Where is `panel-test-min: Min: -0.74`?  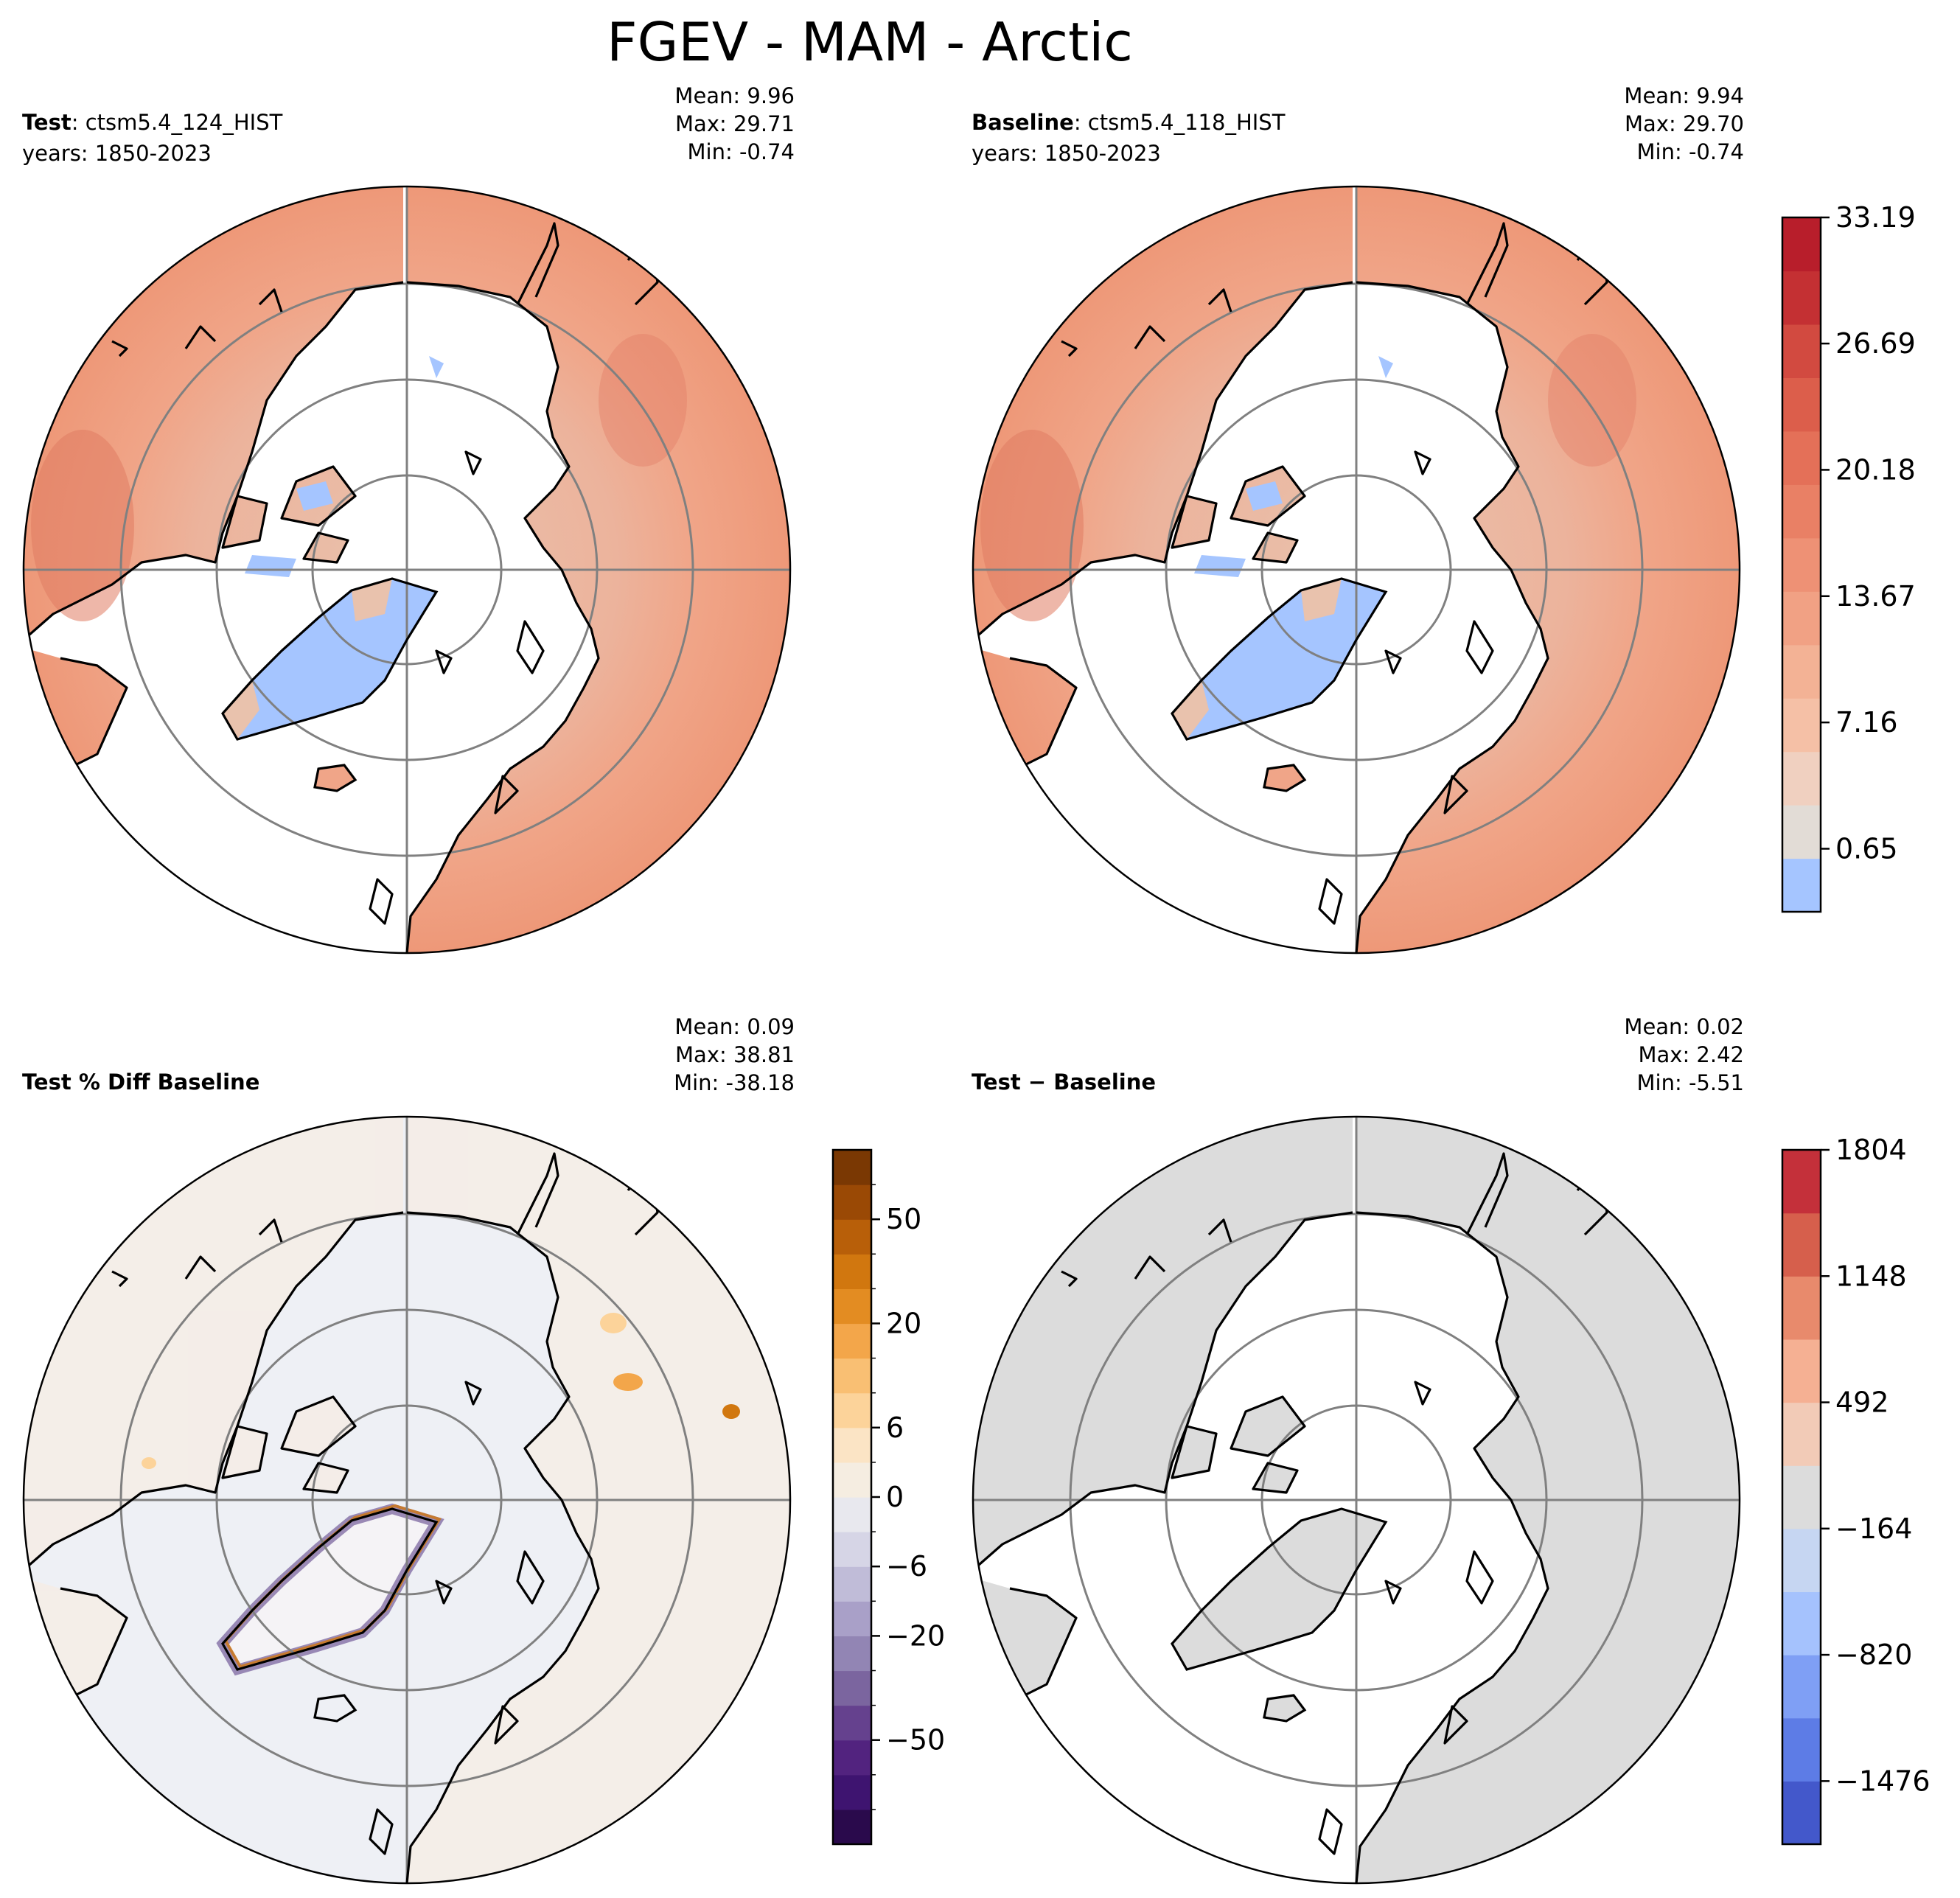 panel-test-min: Min: -0.74 is located at coordinates (741, 151).